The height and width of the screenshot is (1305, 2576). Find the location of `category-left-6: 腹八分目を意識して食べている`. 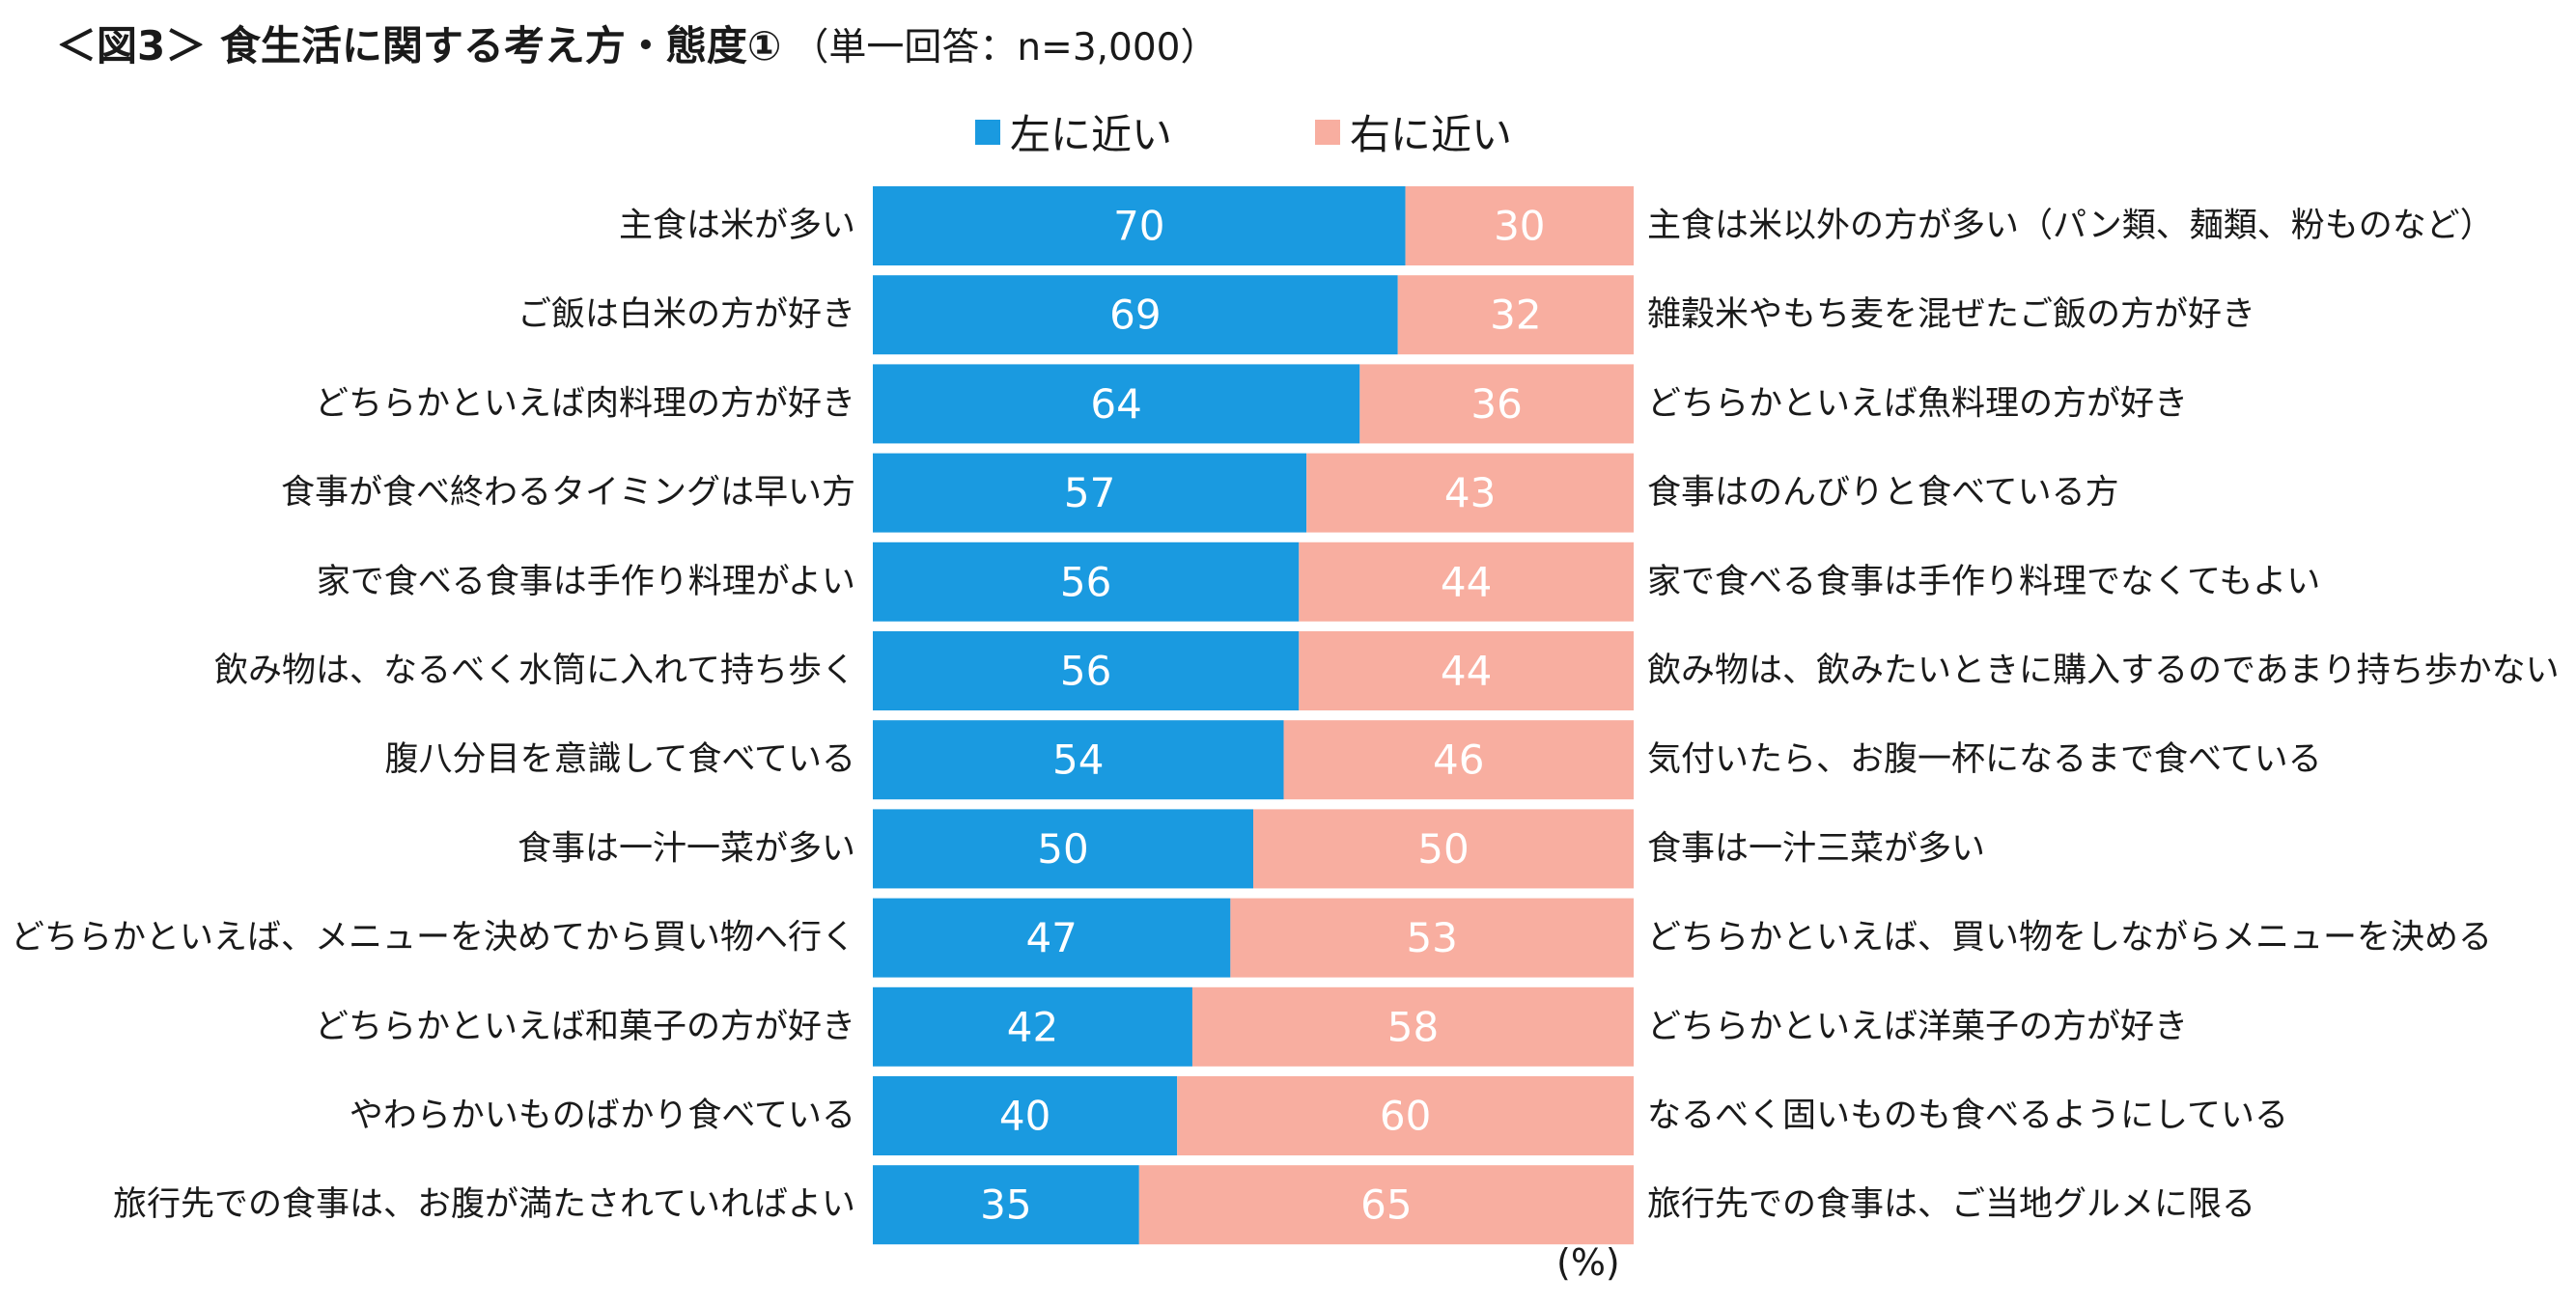

category-left-6: 腹八分目を意識して食べている is located at coordinates (620, 759).